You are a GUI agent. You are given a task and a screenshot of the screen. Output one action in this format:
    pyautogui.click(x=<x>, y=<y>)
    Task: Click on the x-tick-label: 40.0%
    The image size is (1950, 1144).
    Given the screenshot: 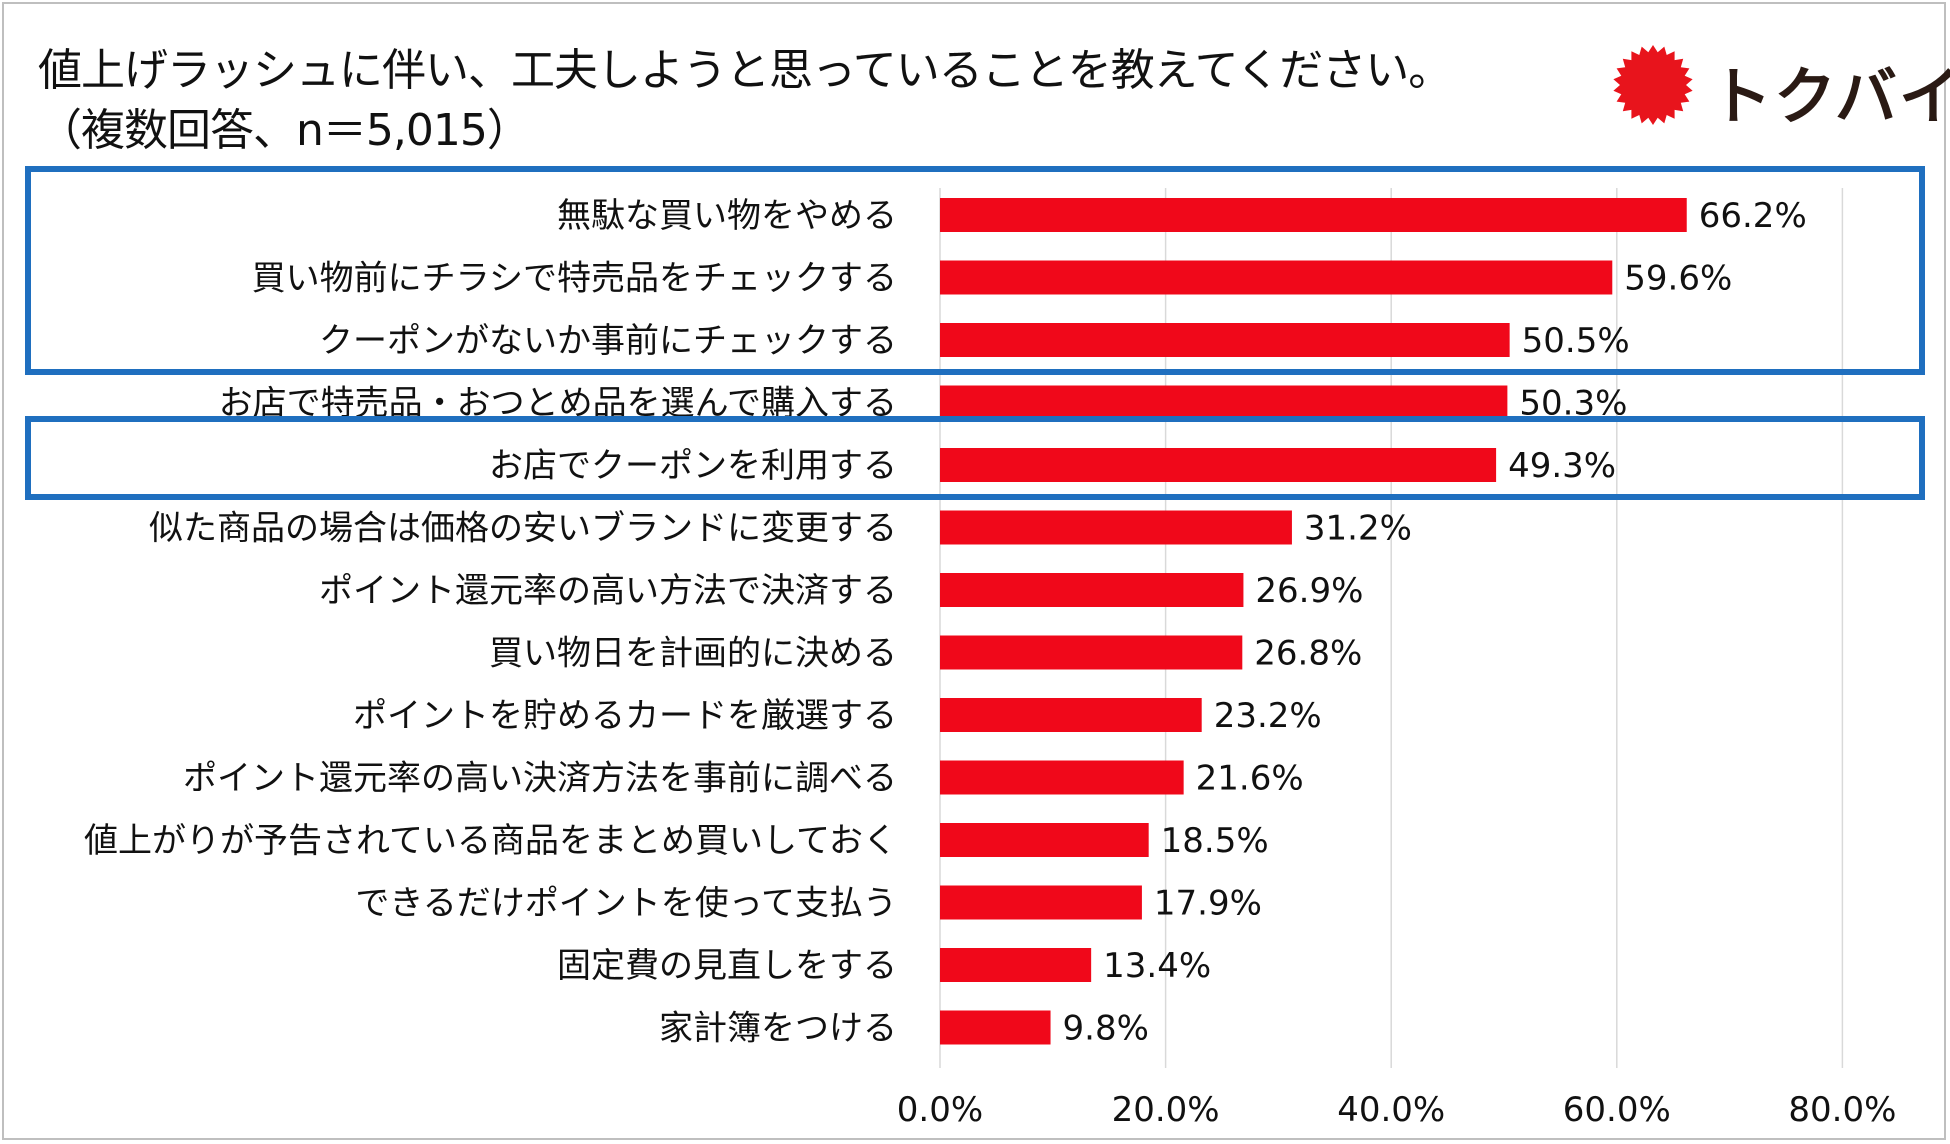 What is the action you would take?
    pyautogui.click(x=1391, y=1110)
    